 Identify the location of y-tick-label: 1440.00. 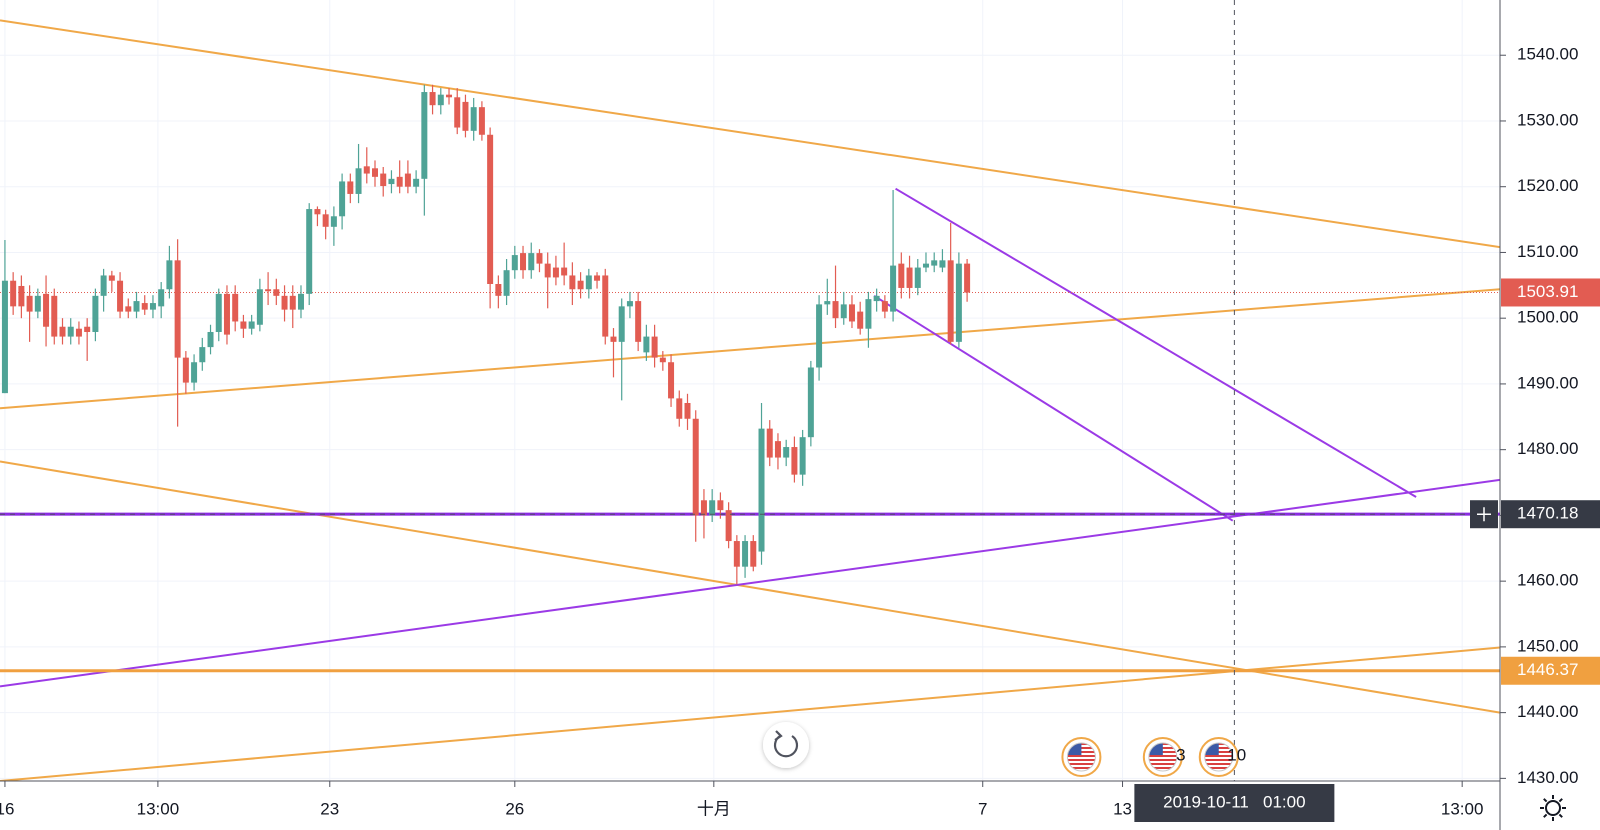
(1547, 711).